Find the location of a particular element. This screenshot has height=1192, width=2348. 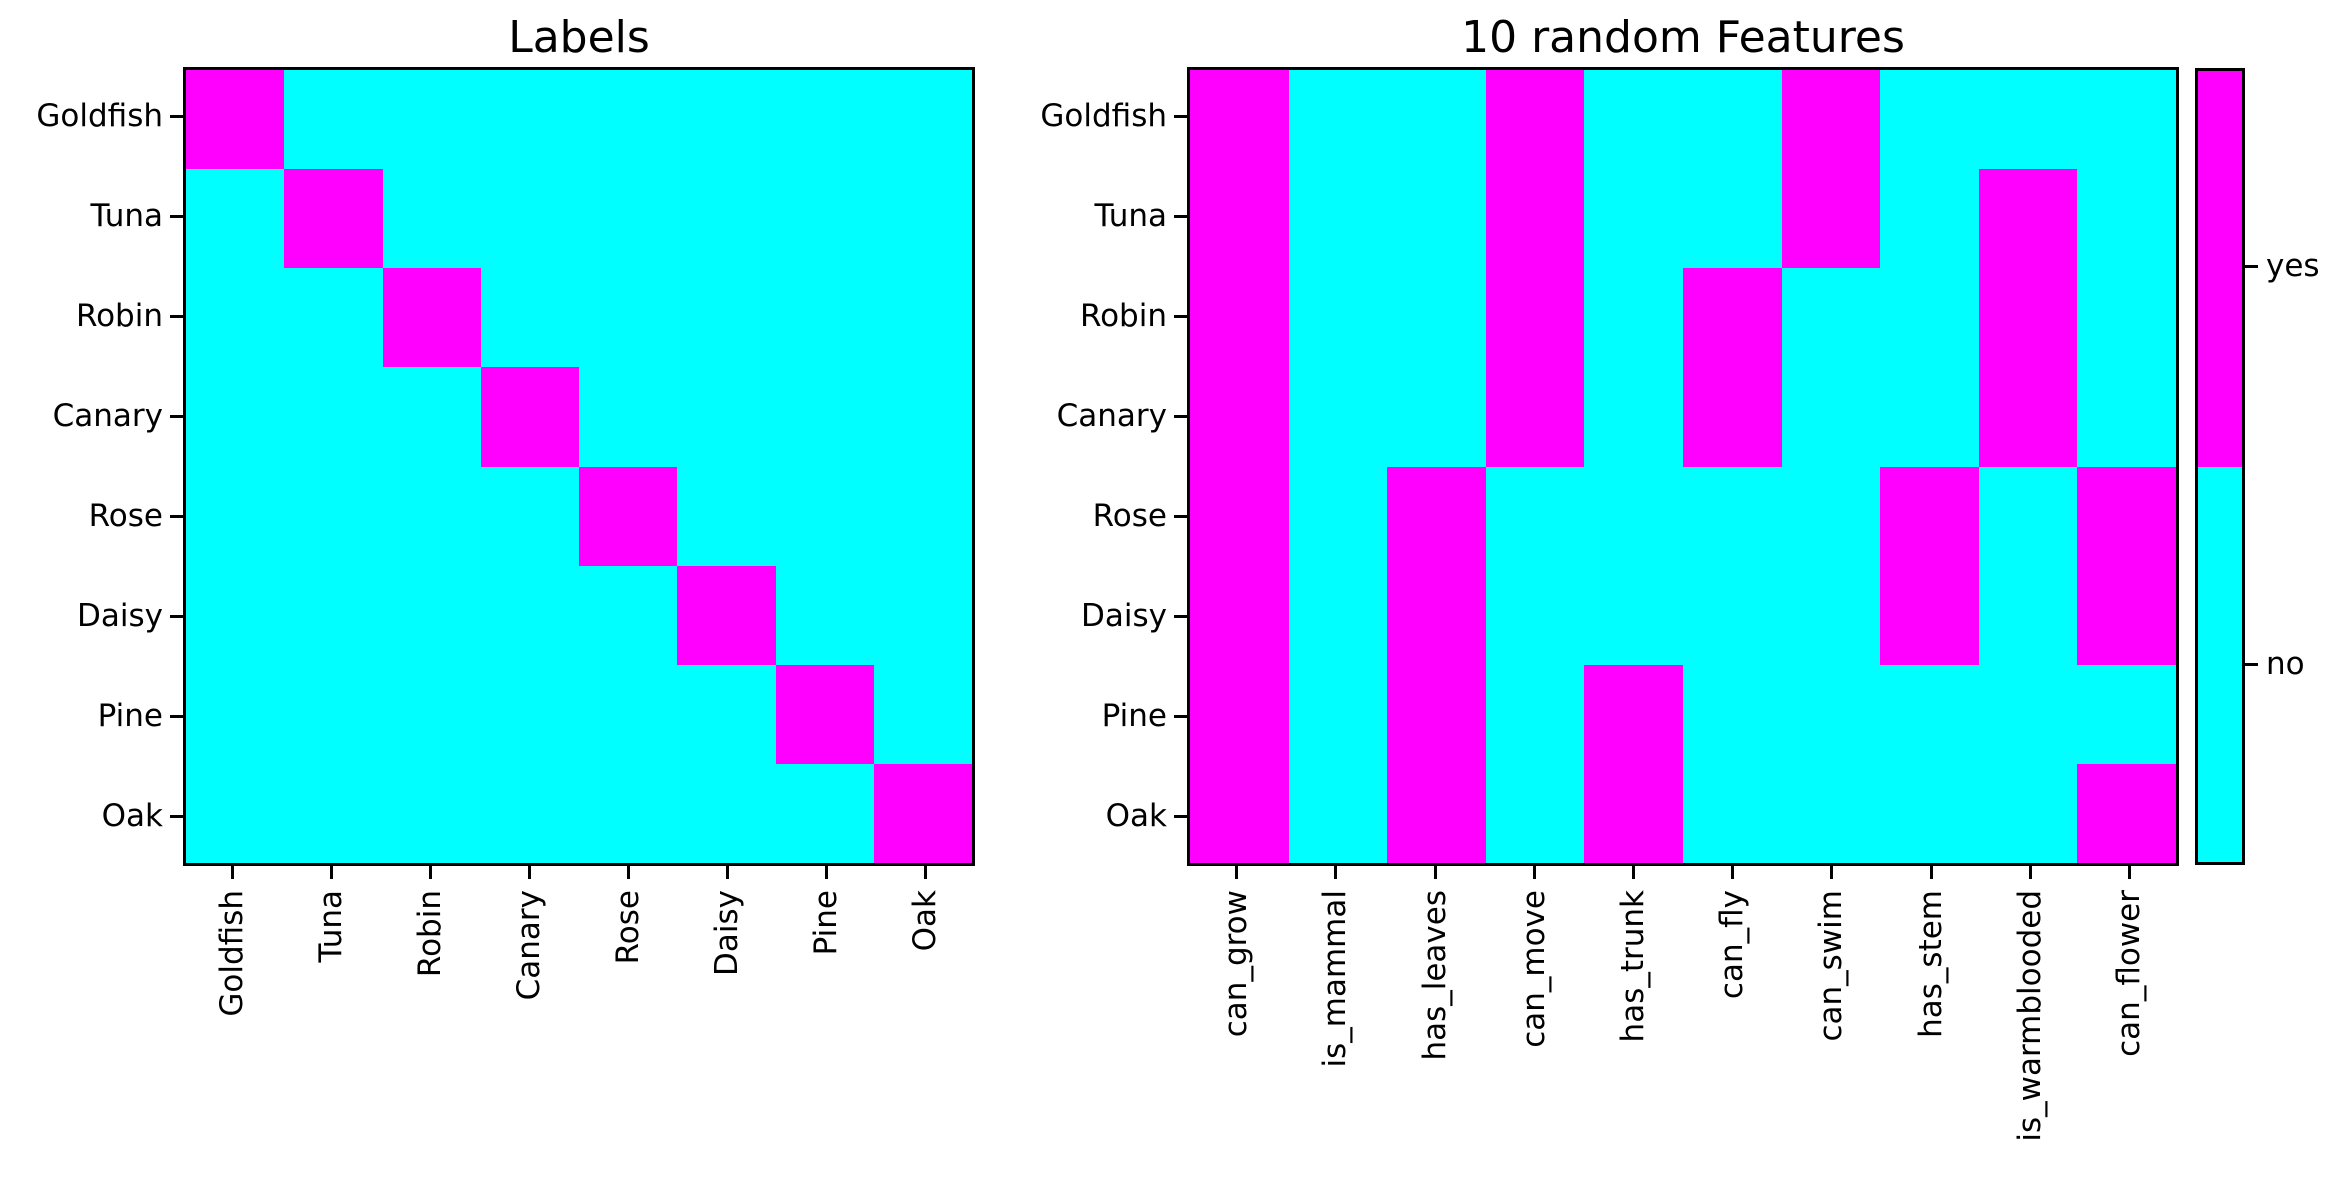

cell-pine-has-leaves is located at coordinates (1436, 714).